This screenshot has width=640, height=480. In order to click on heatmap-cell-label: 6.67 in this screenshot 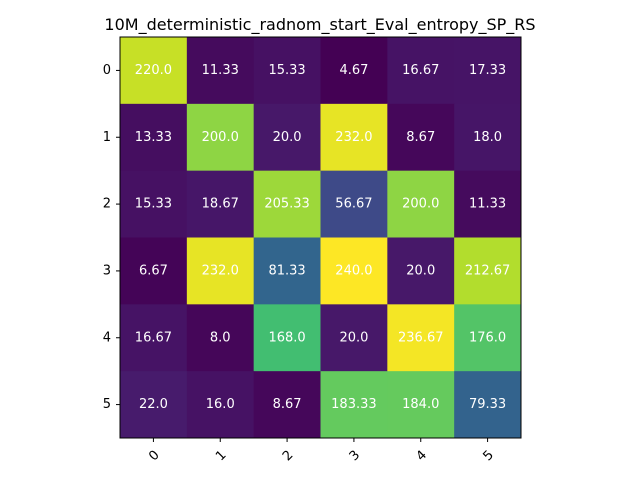, I will do `click(153, 270)`.